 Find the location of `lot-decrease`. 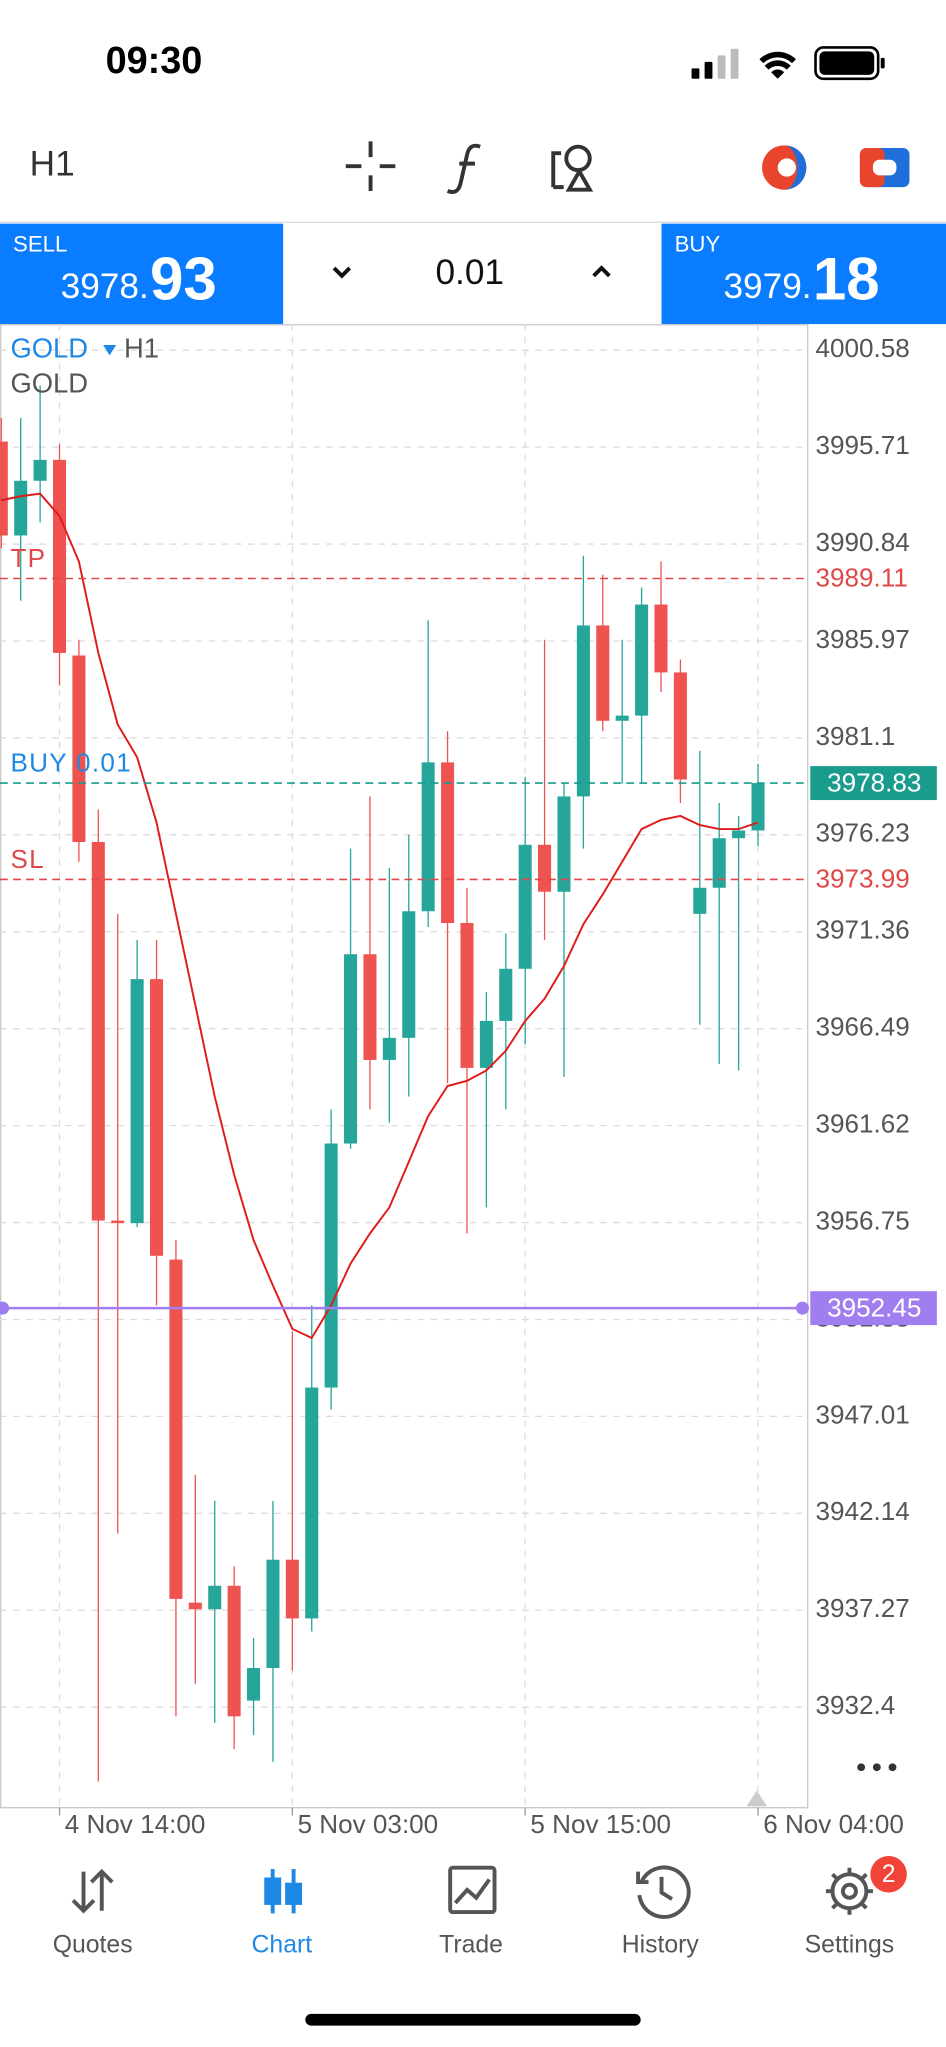

lot-decrease is located at coordinates (342, 272).